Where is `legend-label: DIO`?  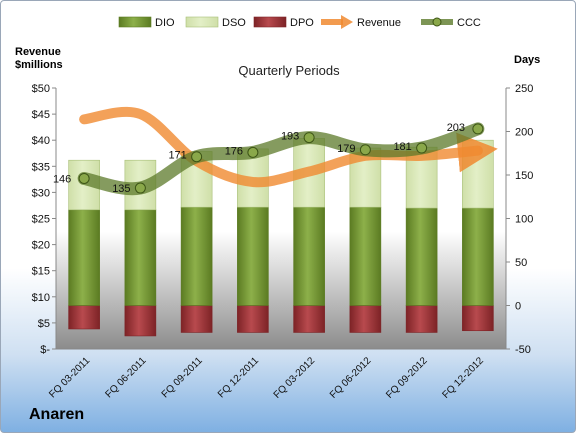
legend-label: DIO is located at coordinates (165, 23).